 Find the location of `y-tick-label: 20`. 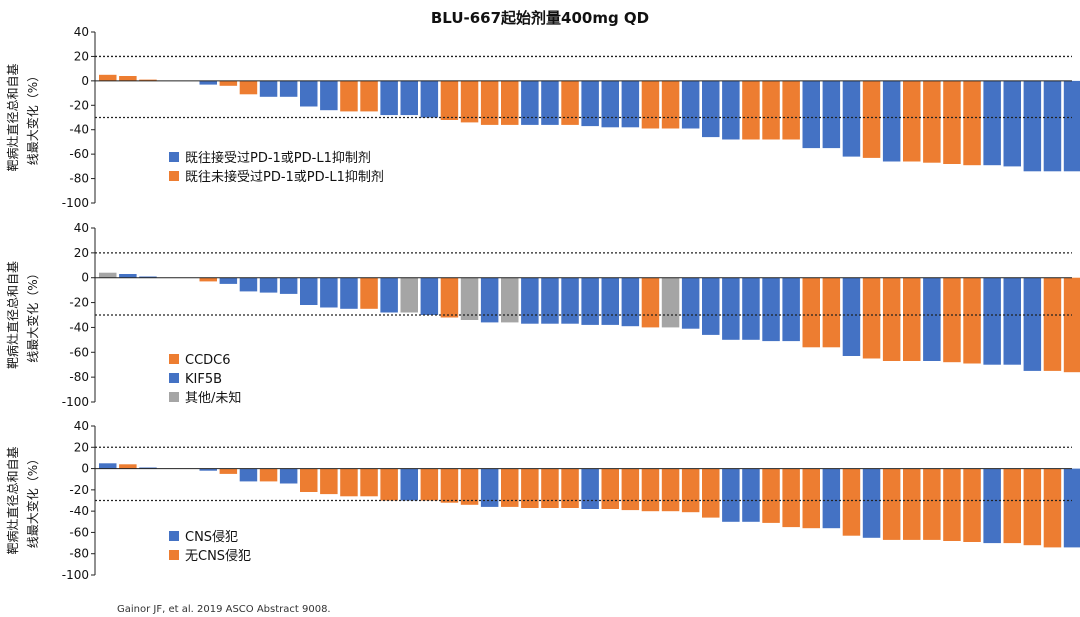

y-tick-label: 20 is located at coordinates (81, 447).